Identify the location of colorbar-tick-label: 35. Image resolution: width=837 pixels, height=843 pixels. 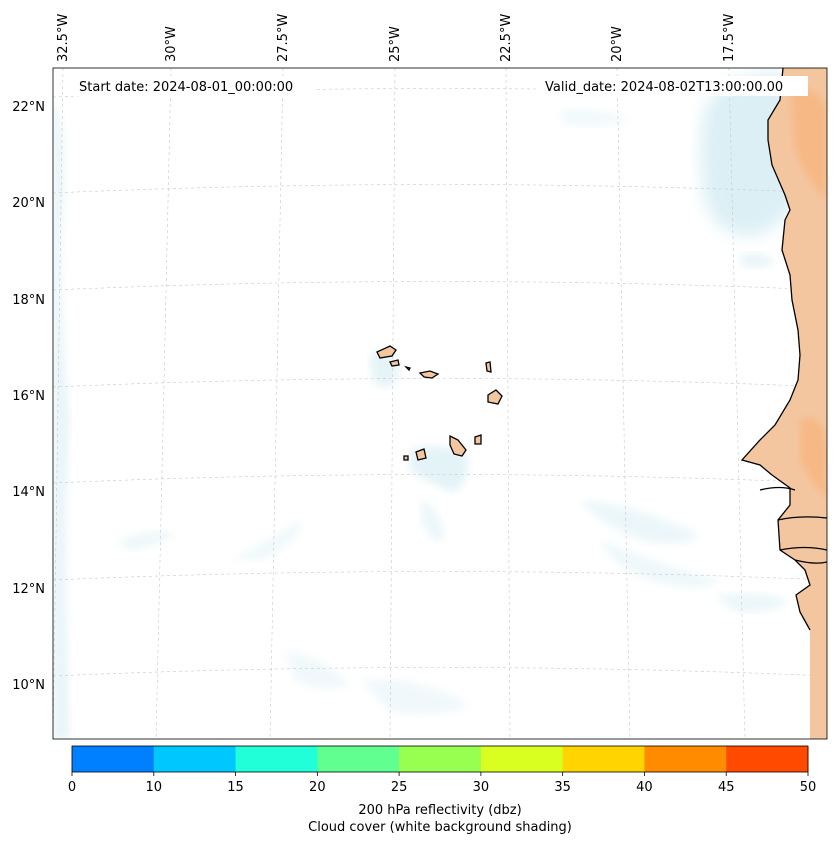
(562, 787).